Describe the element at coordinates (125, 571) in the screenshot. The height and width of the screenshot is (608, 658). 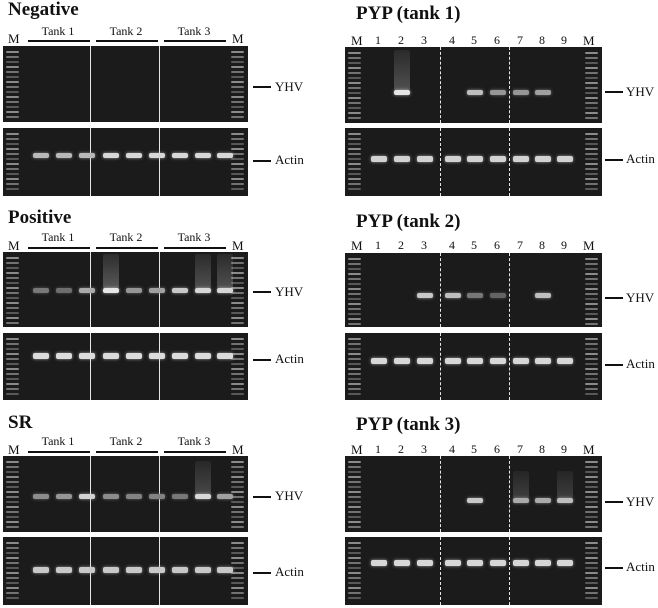
I see `gel-image-sr-actin` at that location.